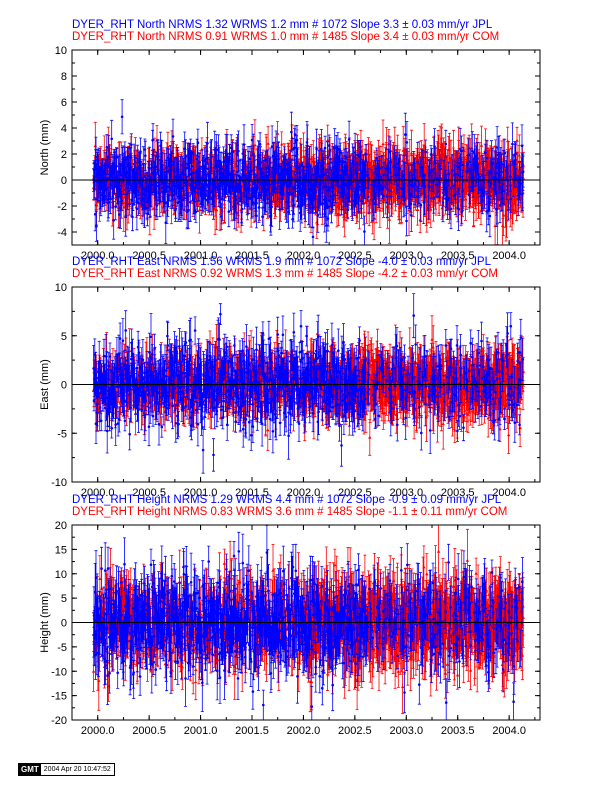 The width and height of the screenshot is (612, 792). Describe the element at coordinates (30, 769) in the screenshot. I see `gmt-logo: GMT` at that location.